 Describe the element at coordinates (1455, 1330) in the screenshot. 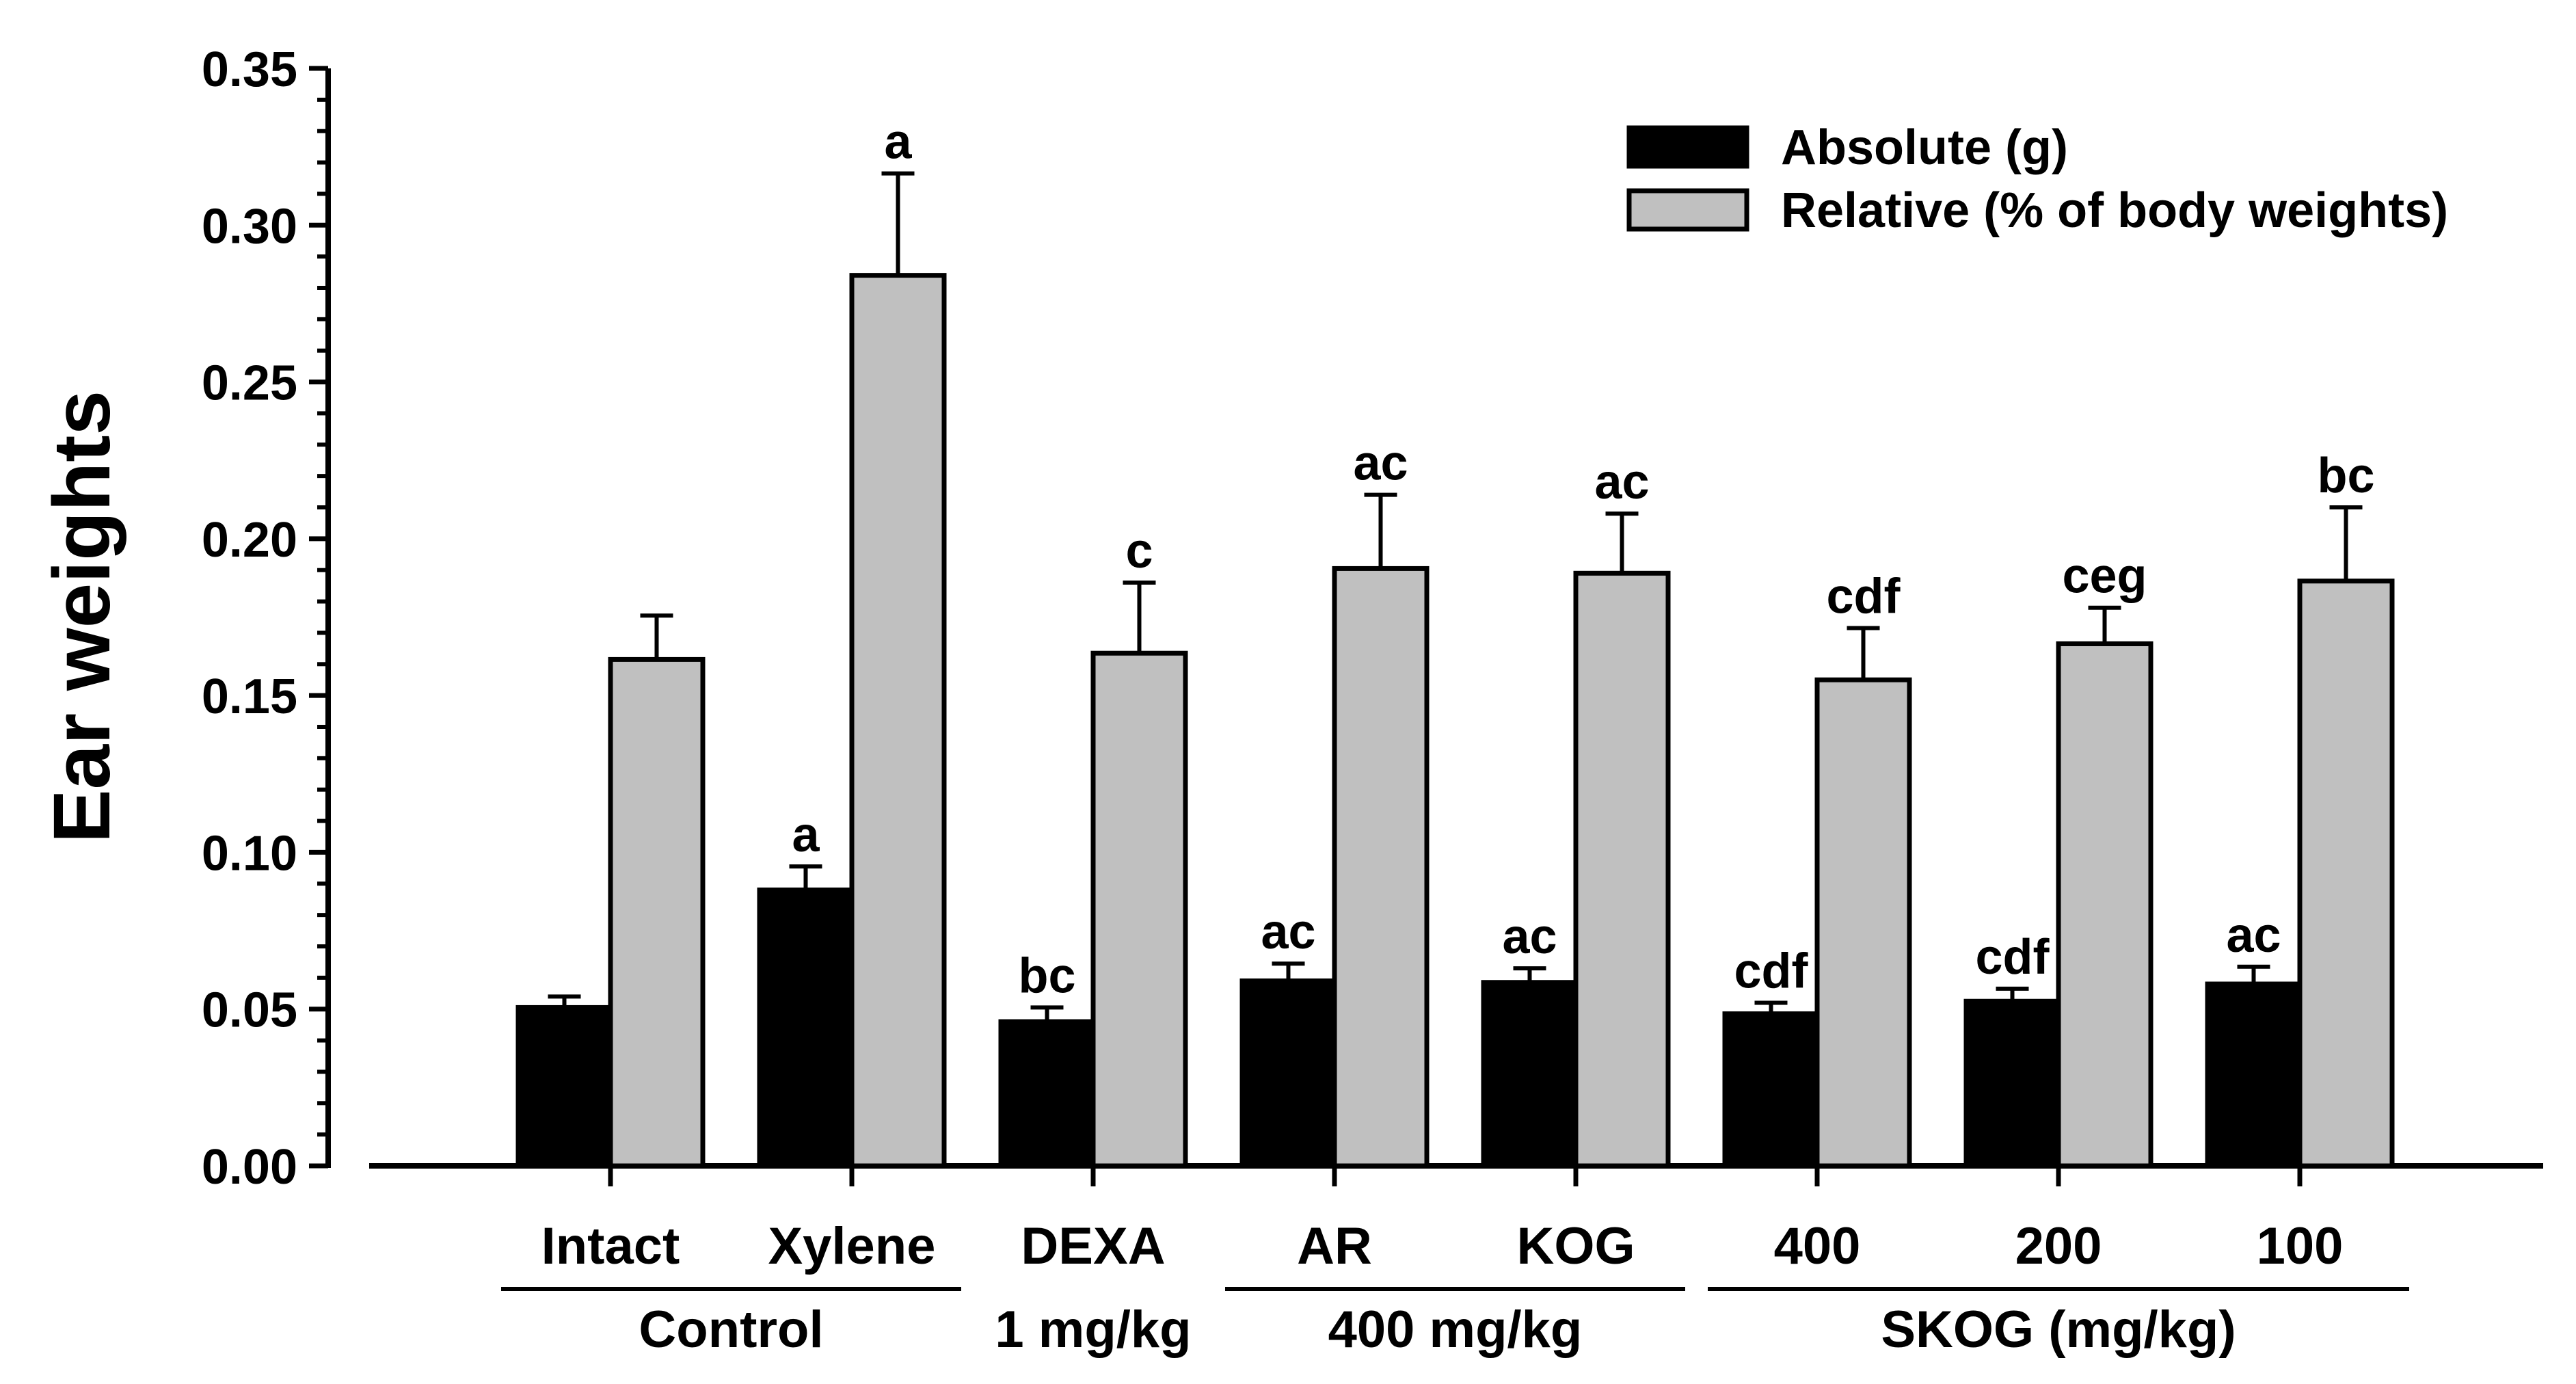

I see `group-label: 400 mg/kg` at that location.